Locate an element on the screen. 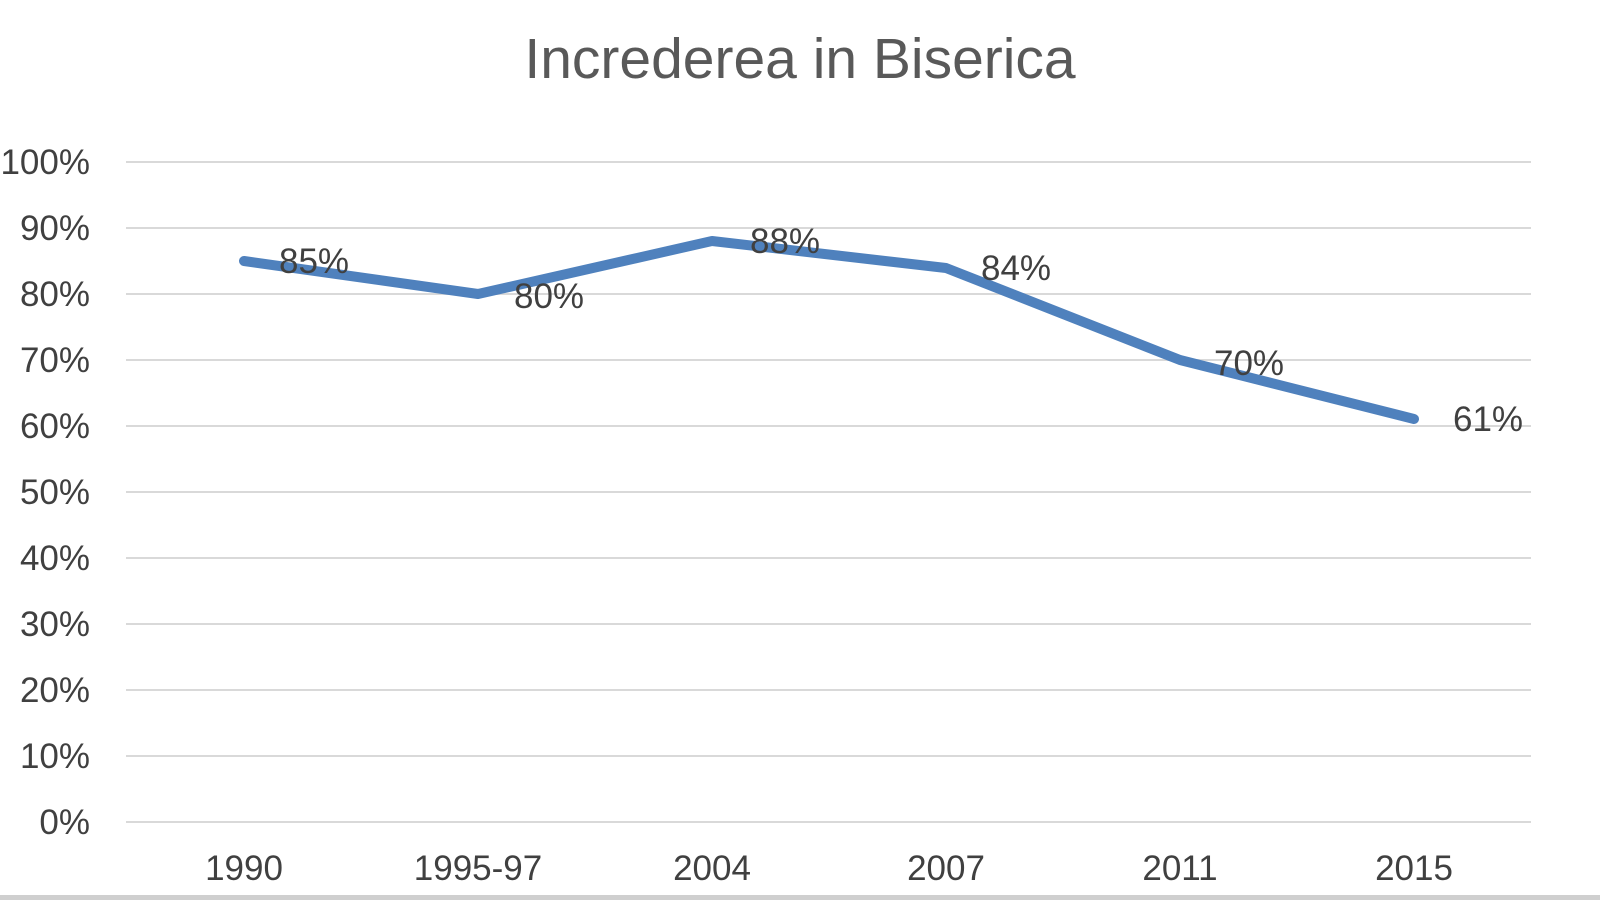  svg-text: 85% is located at coordinates (314, 261).